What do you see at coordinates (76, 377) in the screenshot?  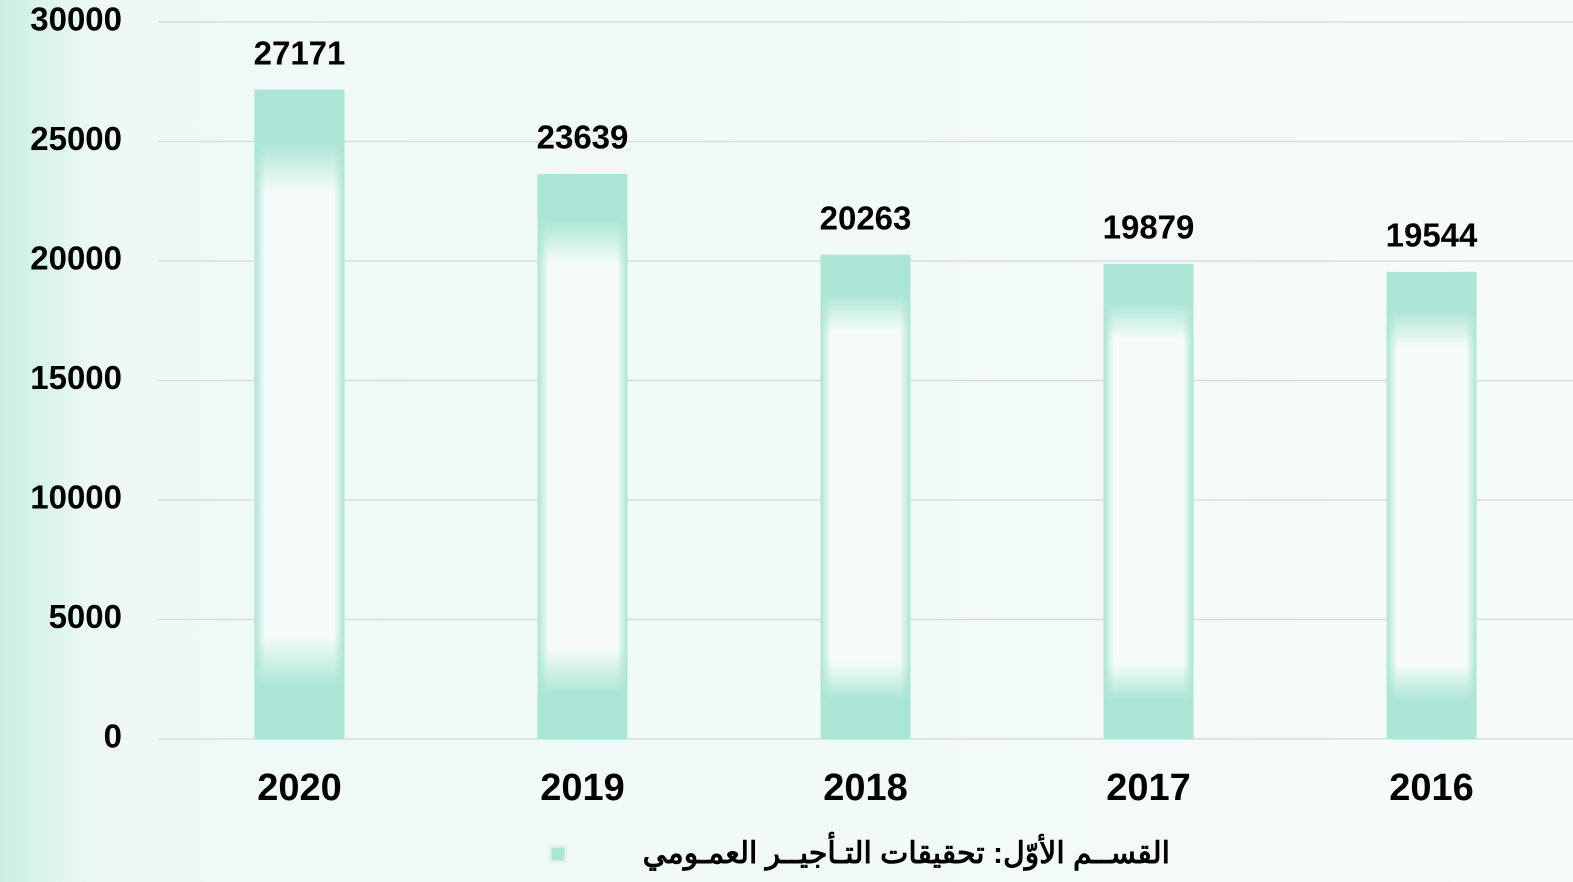 I see `y-tick-label: 15000` at bounding box center [76, 377].